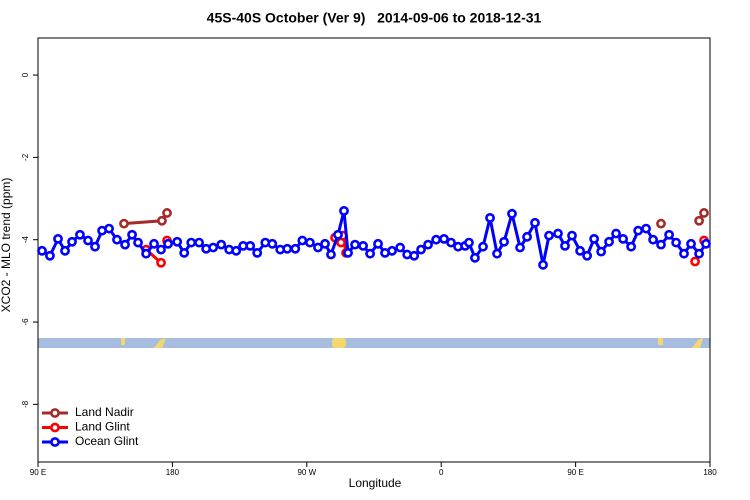  Describe the element at coordinates (104, 412) in the screenshot. I see `legend-label: Land Nadir` at that location.